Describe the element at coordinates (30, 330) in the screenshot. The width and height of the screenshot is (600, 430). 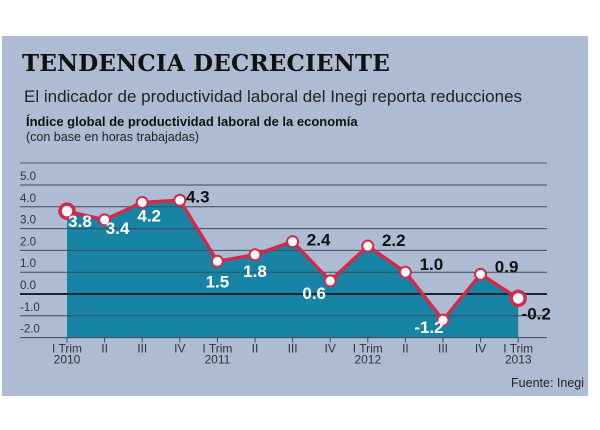
I see `y-tick-label: -2.0` at that location.